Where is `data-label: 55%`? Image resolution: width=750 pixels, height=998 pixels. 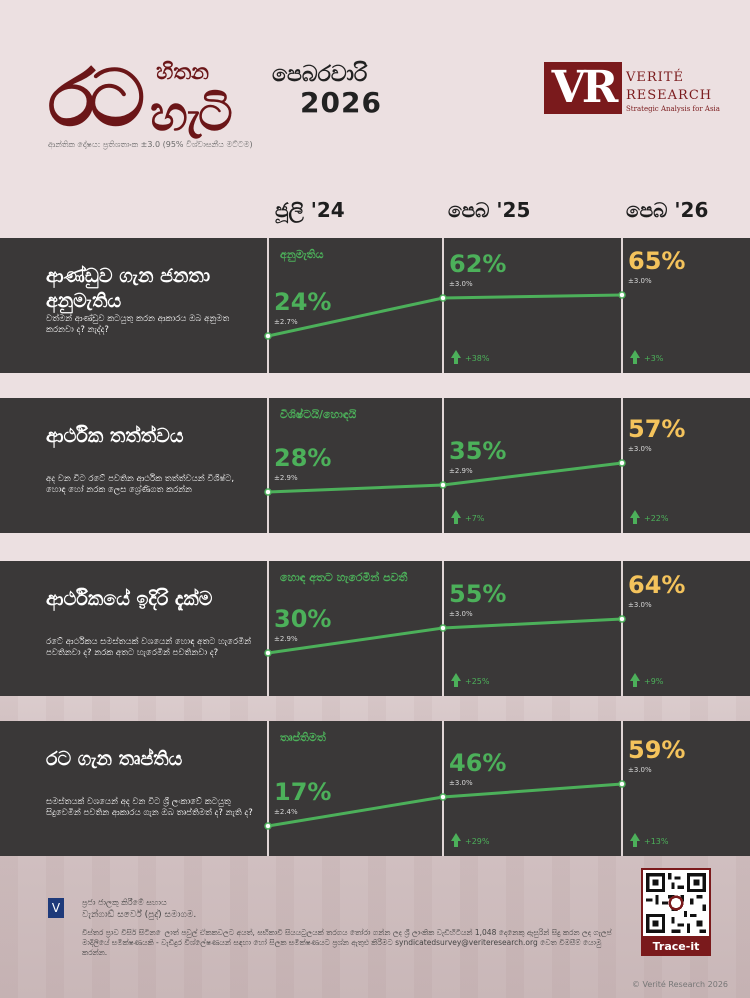
data-label: 55% is located at coordinates (478, 594).